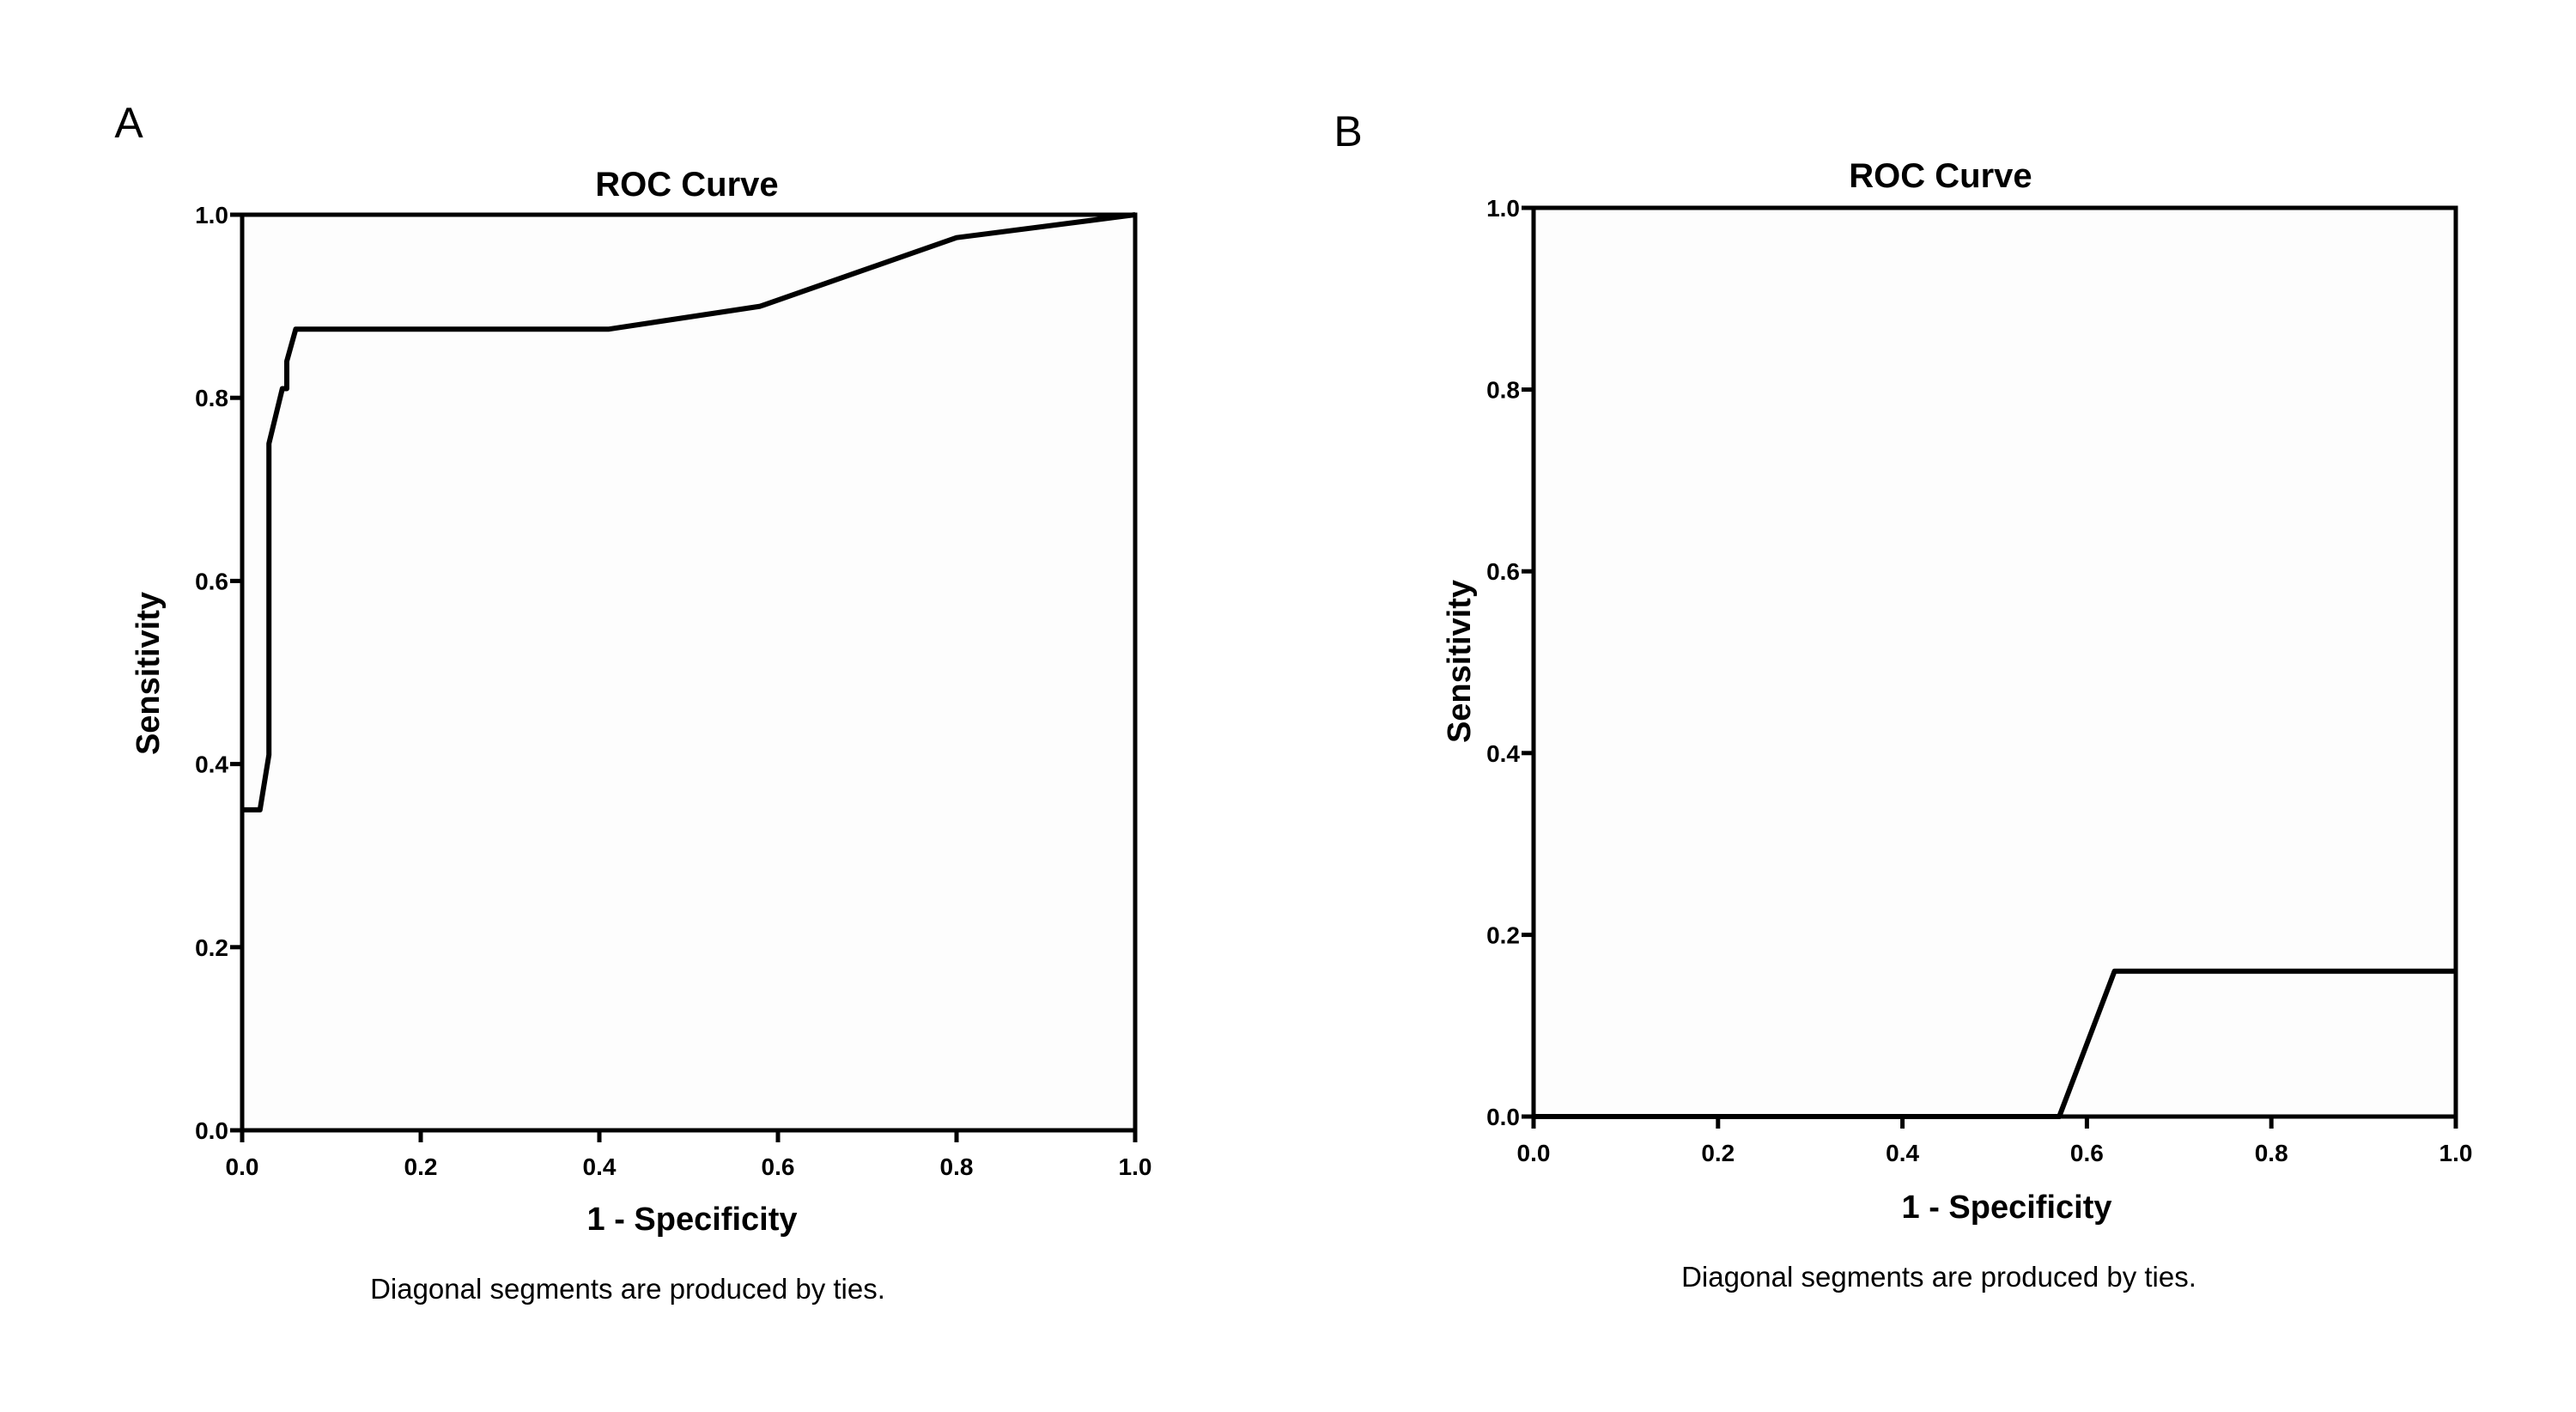  What do you see at coordinates (128, 123) in the screenshot?
I see `panel-label: A` at bounding box center [128, 123].